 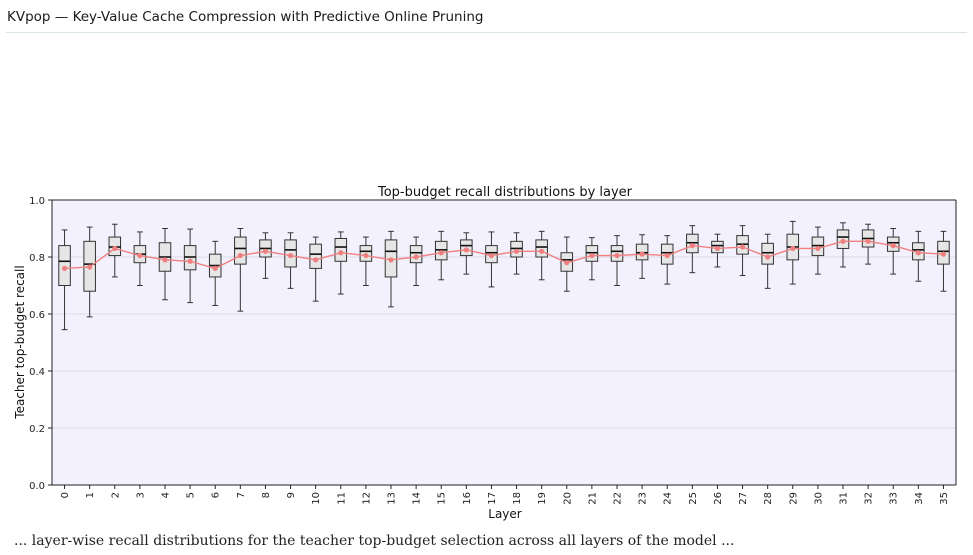 I want to click on x-tick-label: 2, so click(x=115, y=495).